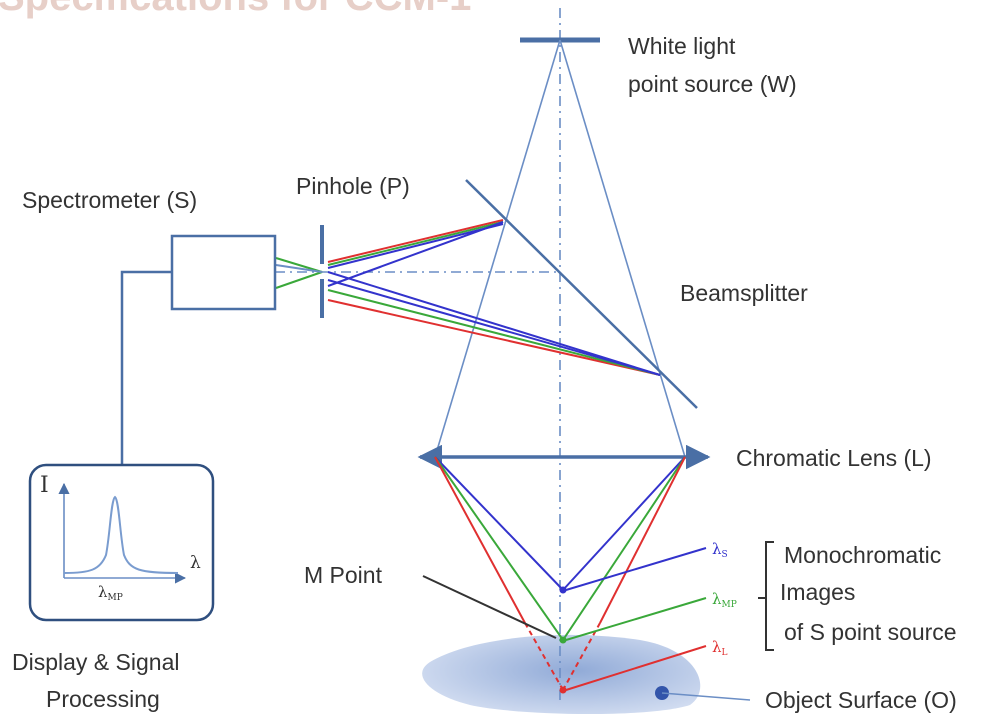  What do you see at coordinates (563, 590) in the screenshot?
I see `focus-point-short` at bounding box center [563, 590].